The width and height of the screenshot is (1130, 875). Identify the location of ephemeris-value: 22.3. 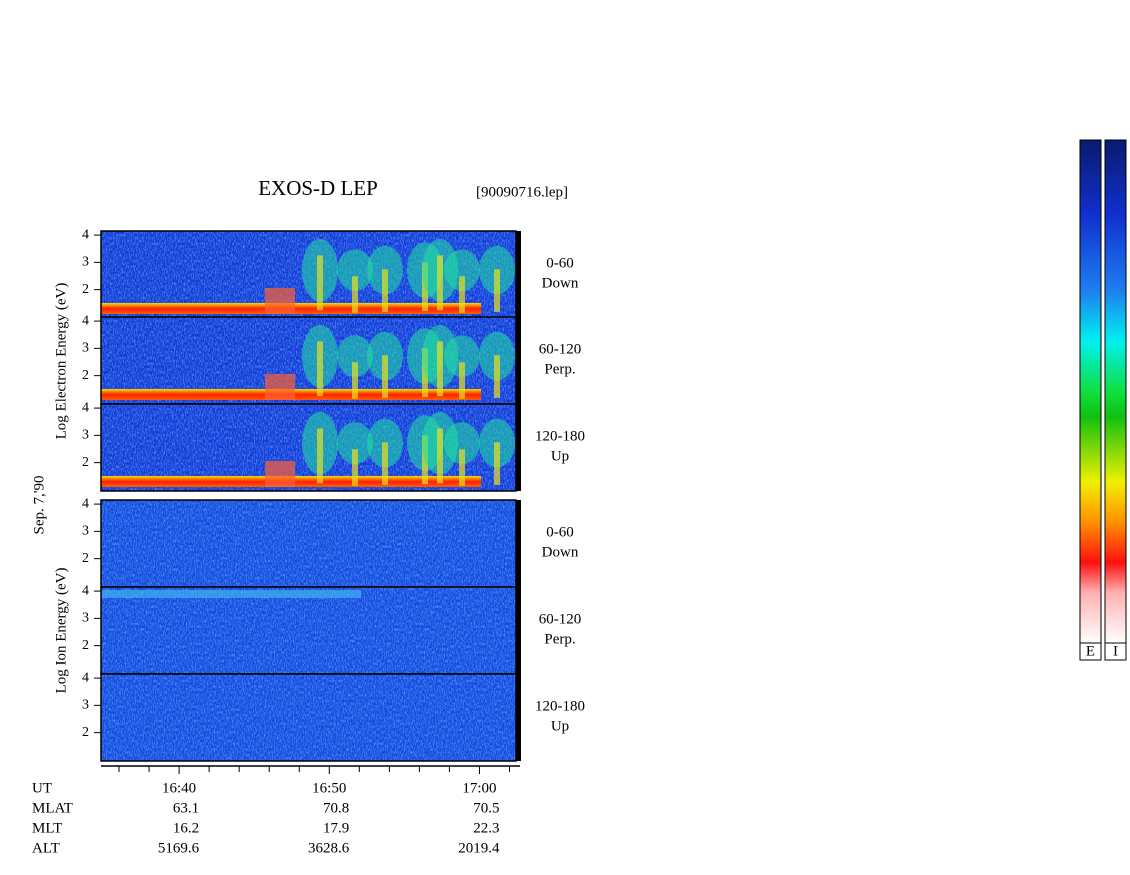
(486, 828).